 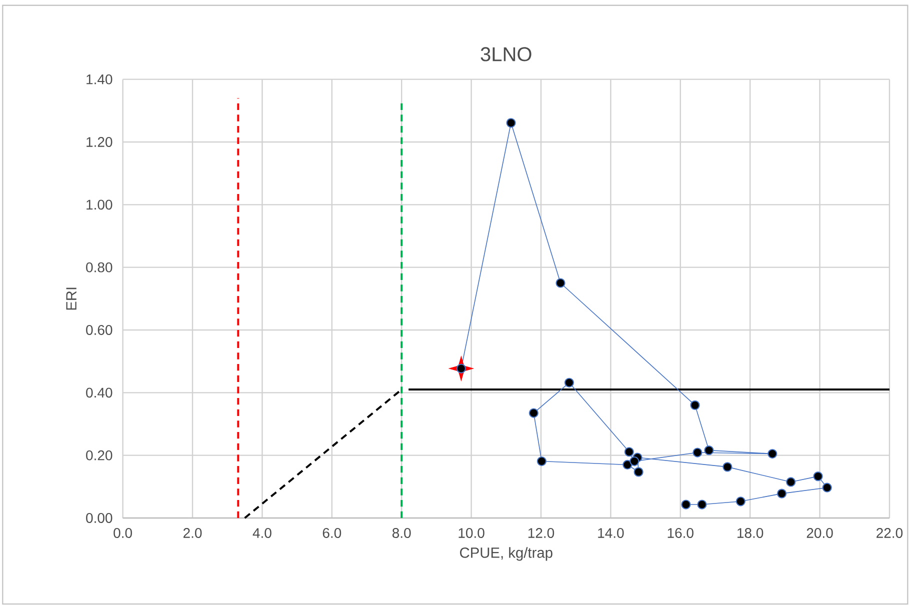 I want to click on x-tick-label: 22.0, so click(x=889, y=533).